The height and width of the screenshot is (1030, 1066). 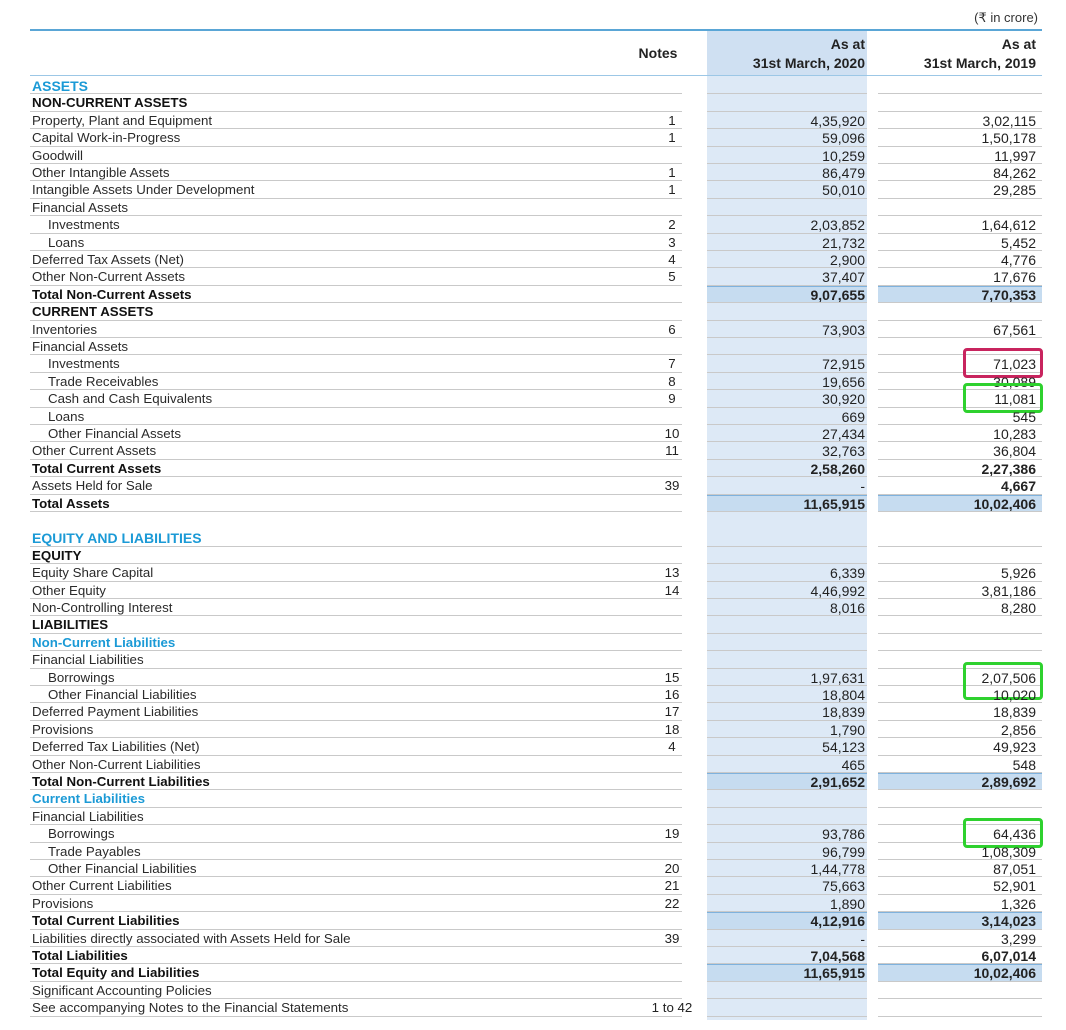 I want to click on table-row: Provisions 18 1,790 2,856, so click(x=536, y=730).